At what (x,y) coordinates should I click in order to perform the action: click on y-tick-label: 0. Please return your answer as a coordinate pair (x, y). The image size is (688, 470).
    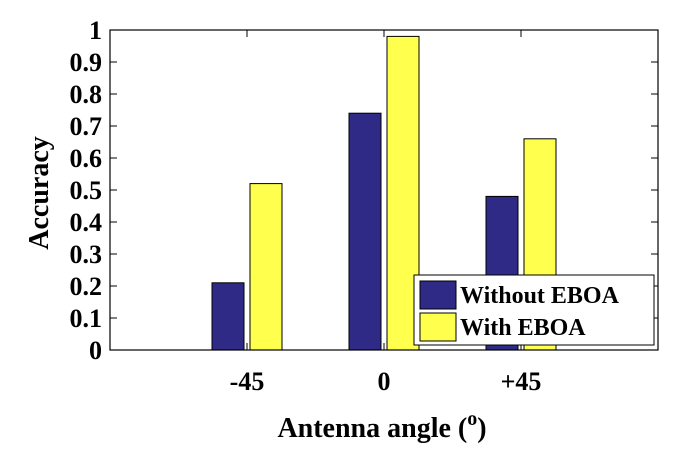
    Looking at the image, I should click on (95, 350).